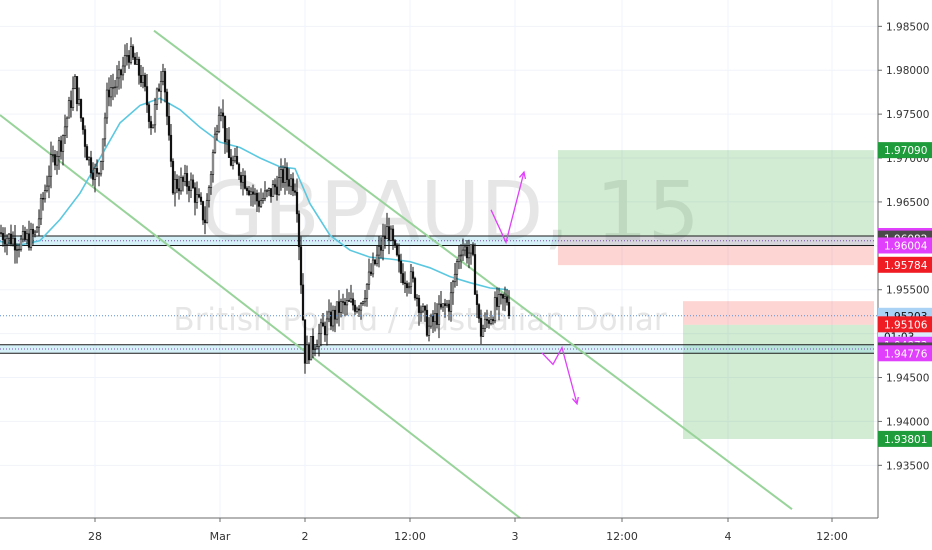  Describe the element at coordinates (305, 536) in the screenshot. I see `time-tick-label: 2` at that location.